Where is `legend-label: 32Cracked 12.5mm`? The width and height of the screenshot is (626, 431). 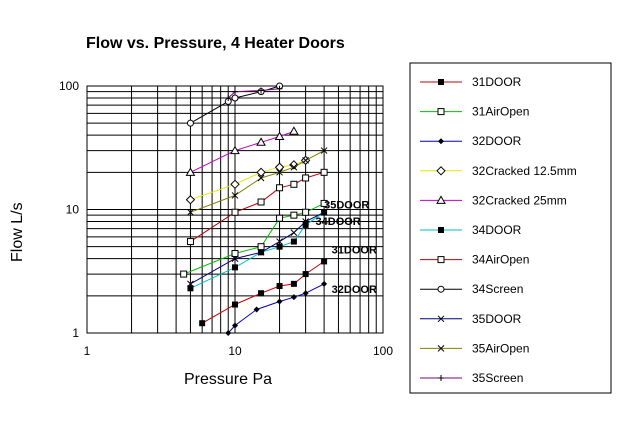
legend-label: 32Cracked 12.5mm is located at coordinates (524, 171).